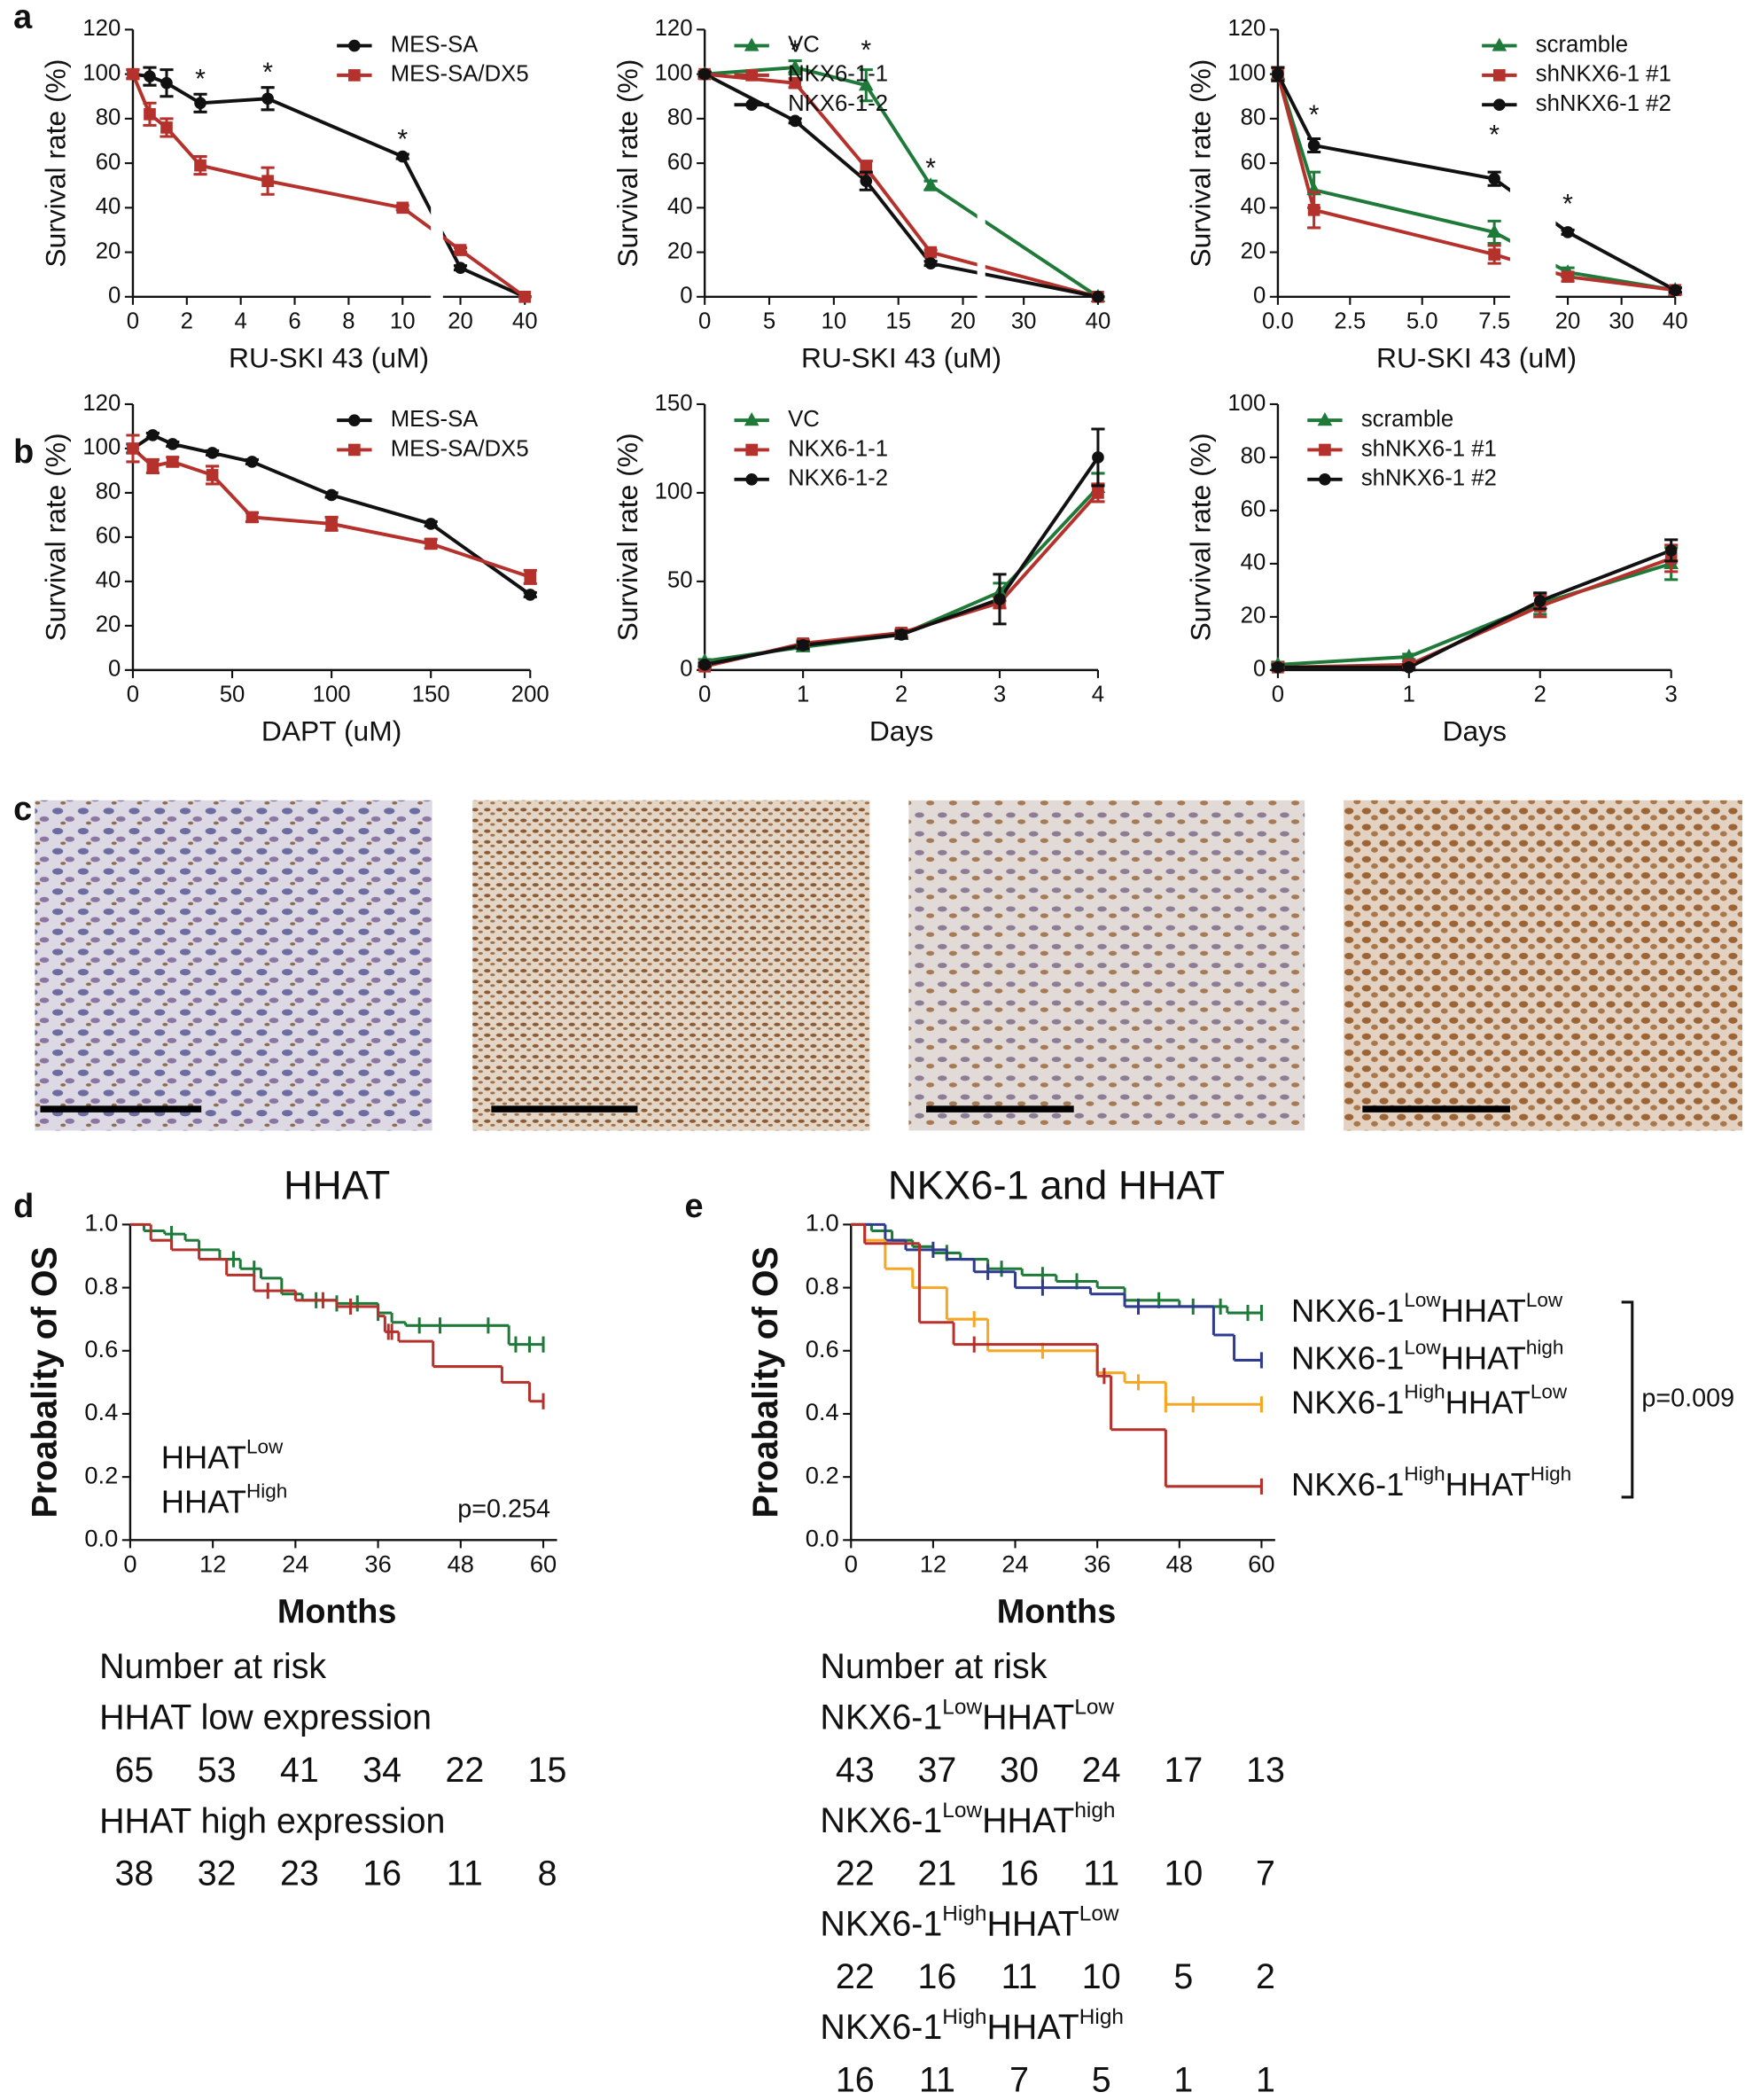  I want to click on y-tick-label: 1.0, so click(822, 1223).